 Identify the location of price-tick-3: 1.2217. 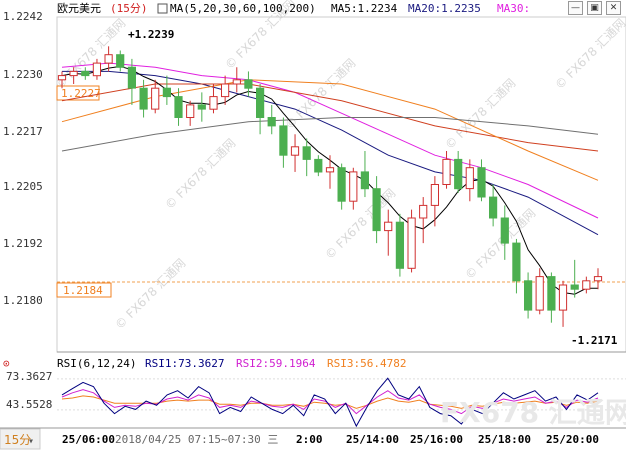
(23, 131).